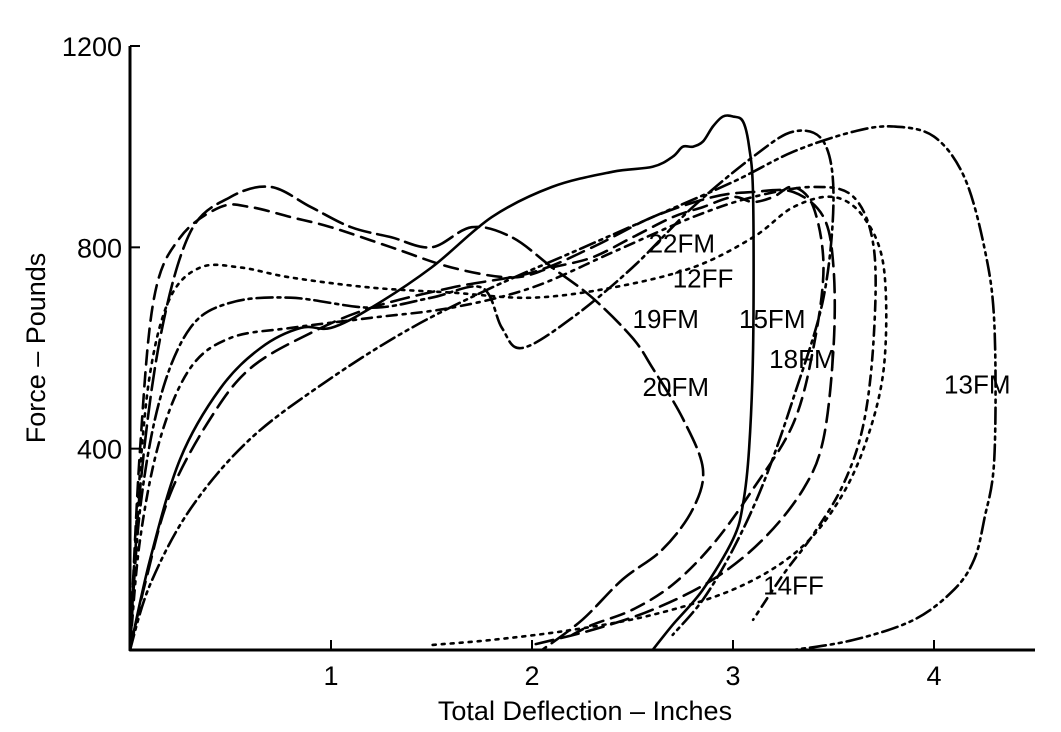 This screenshot has height=732, width=1061. What do you see at coordinates (99, 450) in the screenshot?
I see `y-tick-label: 400` at bounding box center [99, 450].